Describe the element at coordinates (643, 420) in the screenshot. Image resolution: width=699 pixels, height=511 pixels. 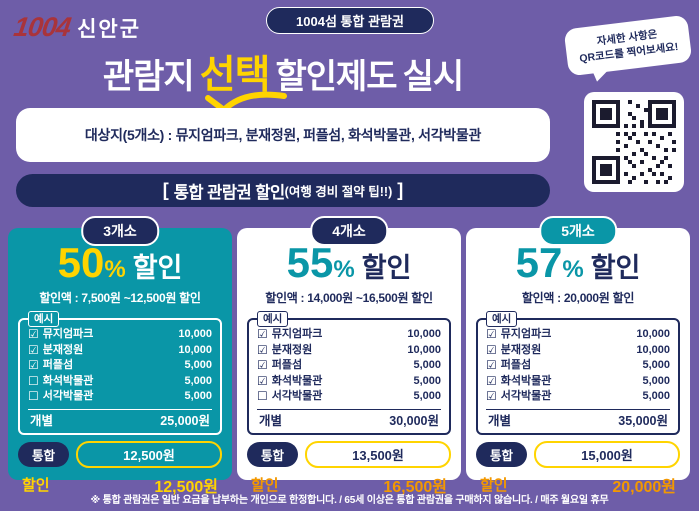
I see `individual-value: 35,000원` at that location.